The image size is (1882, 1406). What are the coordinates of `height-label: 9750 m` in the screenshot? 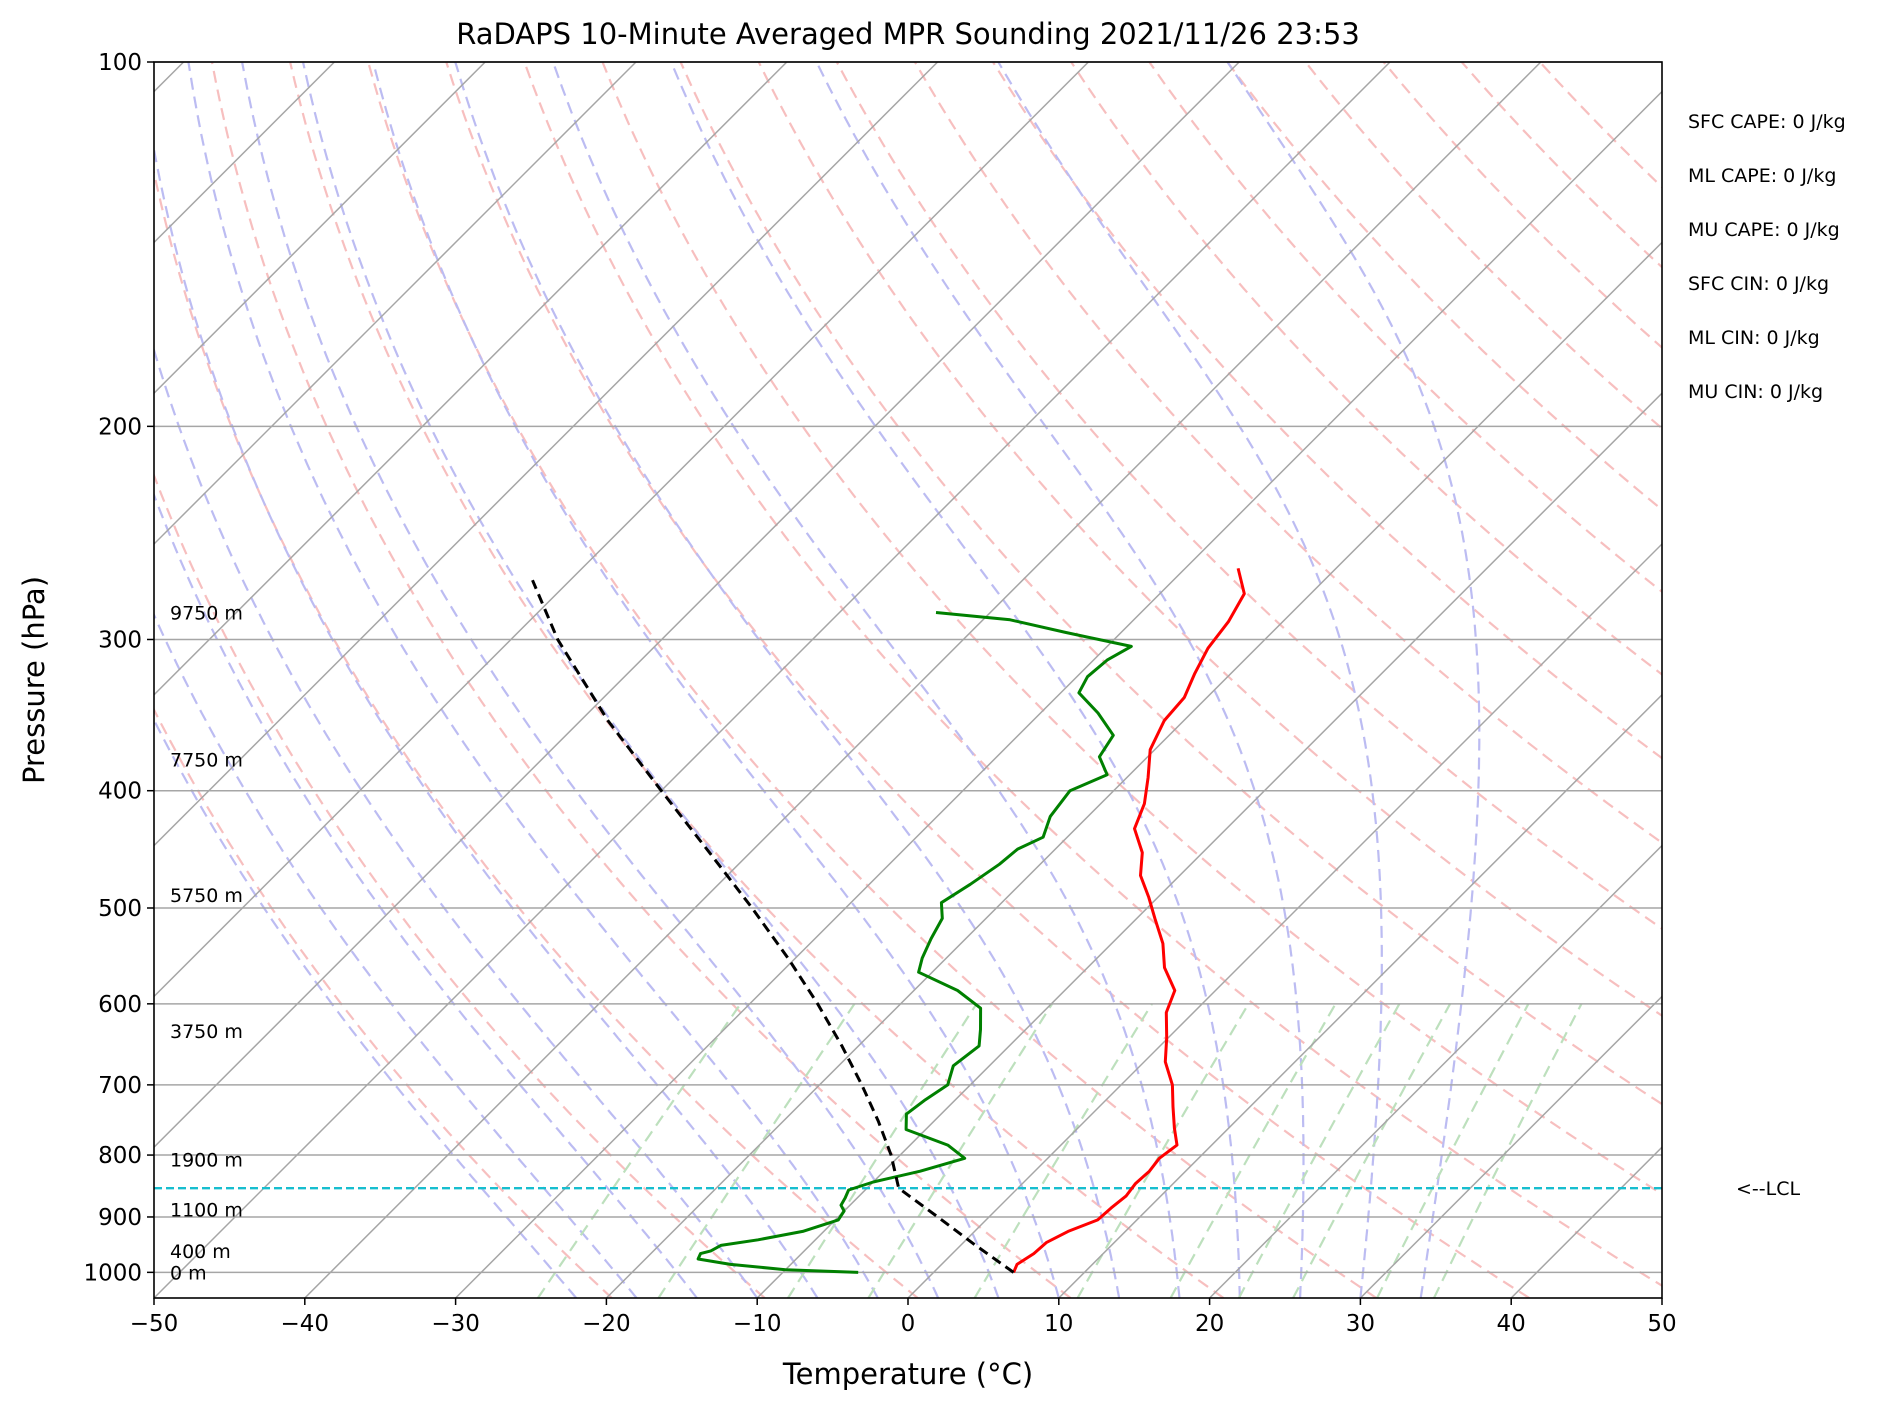 It's located at (206, 614).